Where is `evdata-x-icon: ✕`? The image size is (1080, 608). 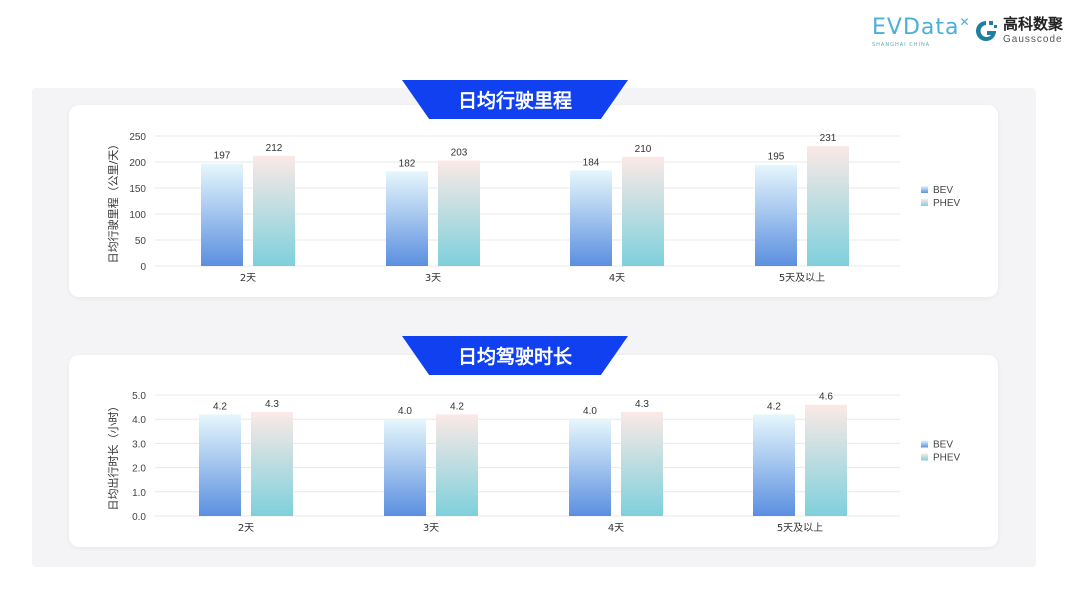 evdata-x-icon: ✕ is located at coordinates (965, 22).